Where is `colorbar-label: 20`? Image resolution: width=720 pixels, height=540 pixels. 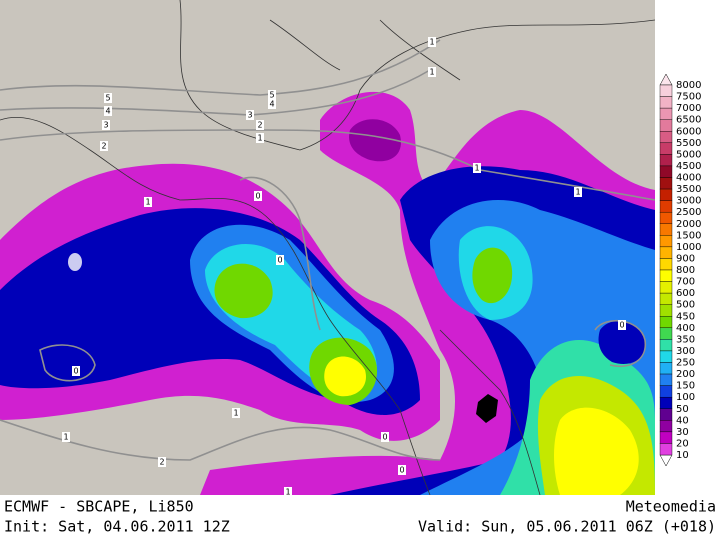 colorbar-label: 20 is located at coordinates (682, 443).